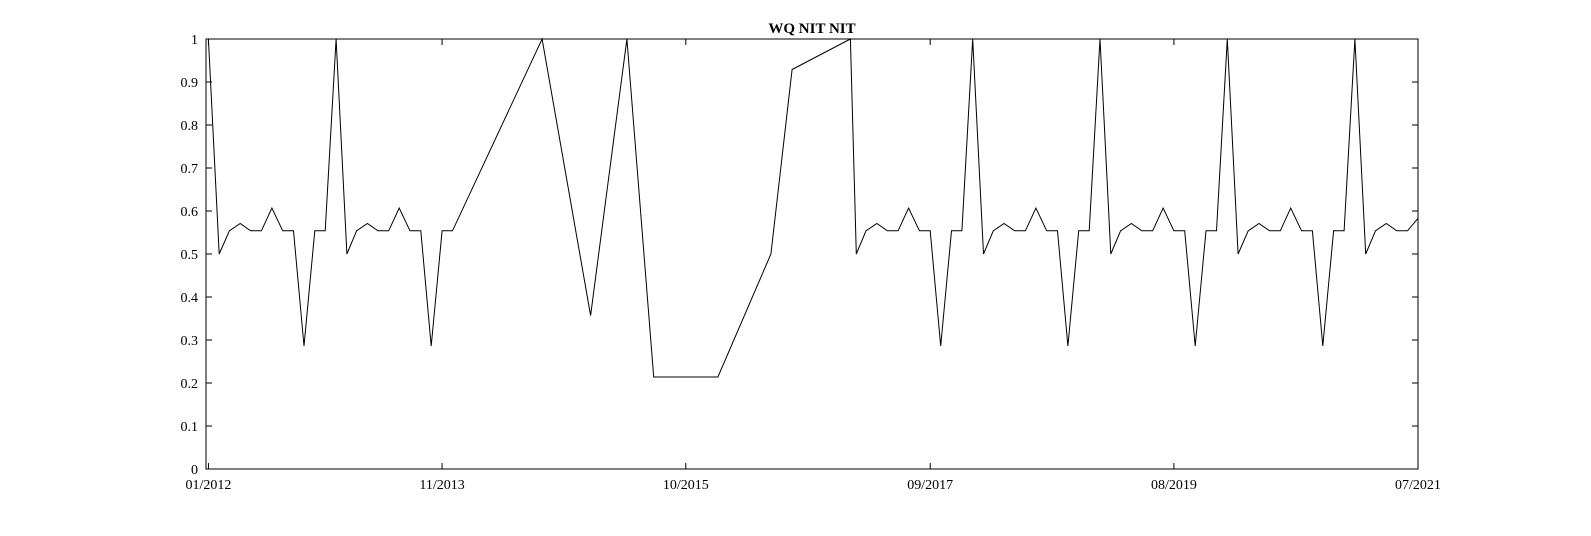 Image resolution: width=1591 pixels, height=536 pixels. What do you see at coordinates (208, 485) in the screenshot?
I see `x-tick-label: 01/2012` at bounding box center [208, 485].